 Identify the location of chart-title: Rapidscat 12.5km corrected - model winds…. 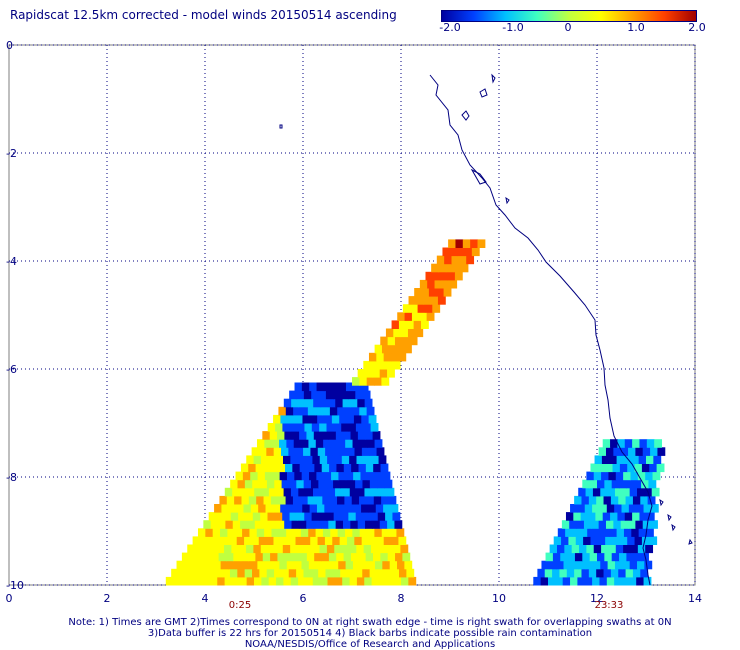
(203, 15).